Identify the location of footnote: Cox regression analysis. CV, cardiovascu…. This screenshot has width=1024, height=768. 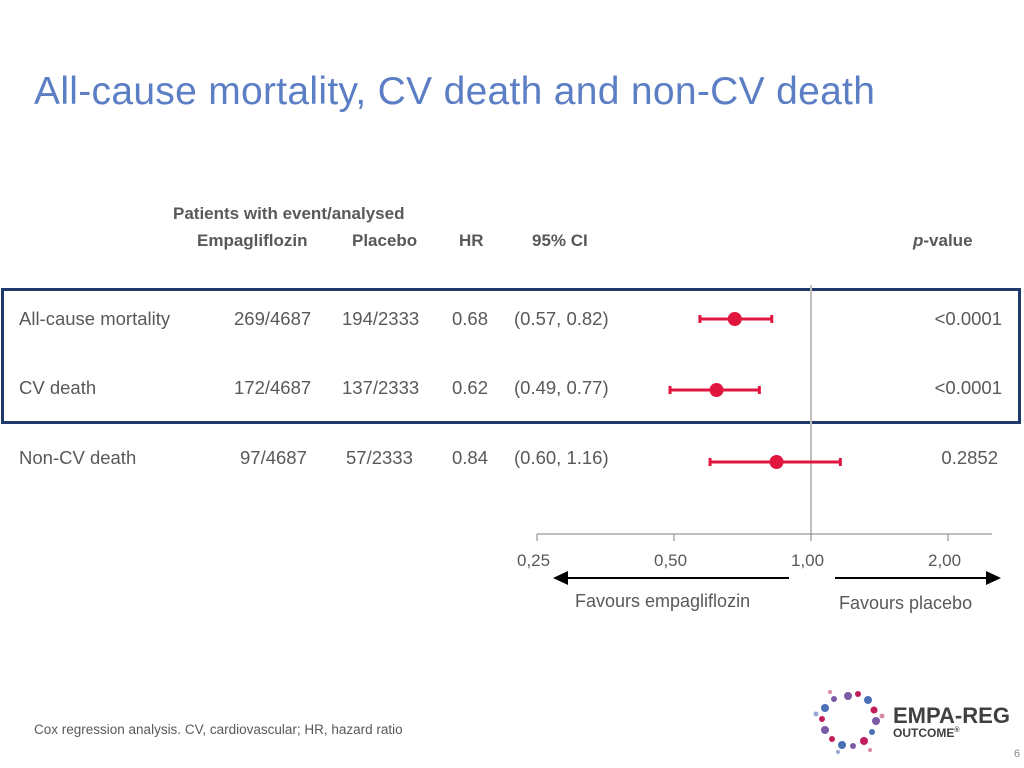
(218, 729).